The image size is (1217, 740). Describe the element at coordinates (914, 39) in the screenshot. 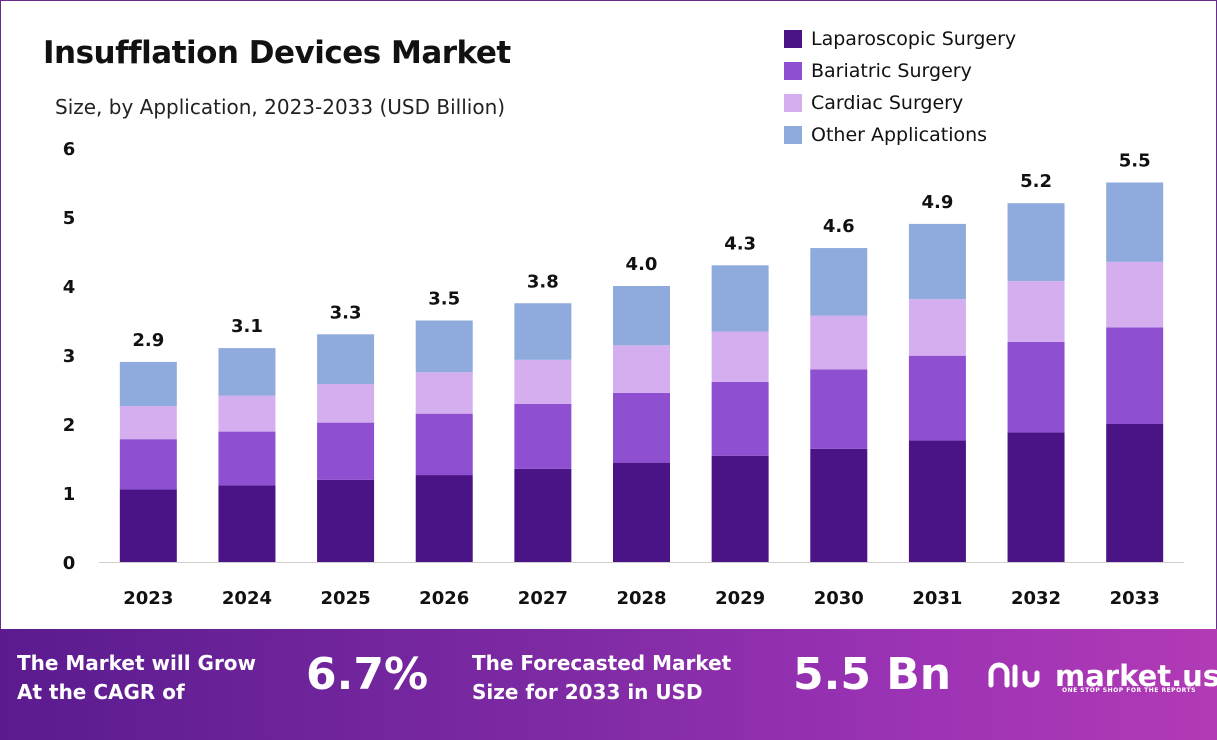

I see `legend-label-laparoscopic: Laparoscopic Surgery` at that location.